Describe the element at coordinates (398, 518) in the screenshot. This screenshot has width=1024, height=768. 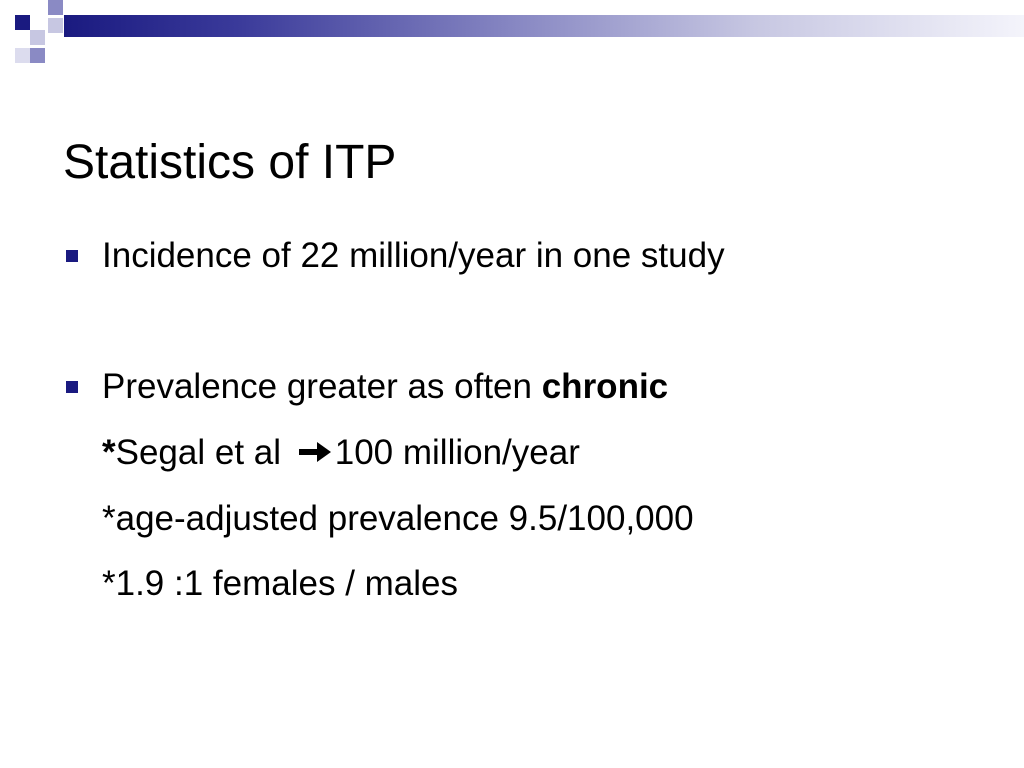
I see `sub-line: *age-adjusted prevalence 9.5/100,000` at that location.